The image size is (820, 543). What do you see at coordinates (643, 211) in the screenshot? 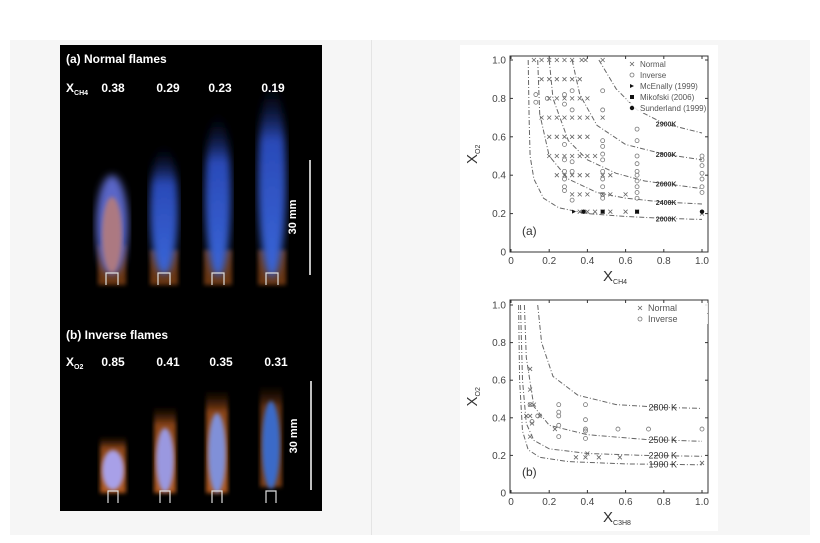
I see `series-sunderland-1999-` at bounding box center [643, 211].